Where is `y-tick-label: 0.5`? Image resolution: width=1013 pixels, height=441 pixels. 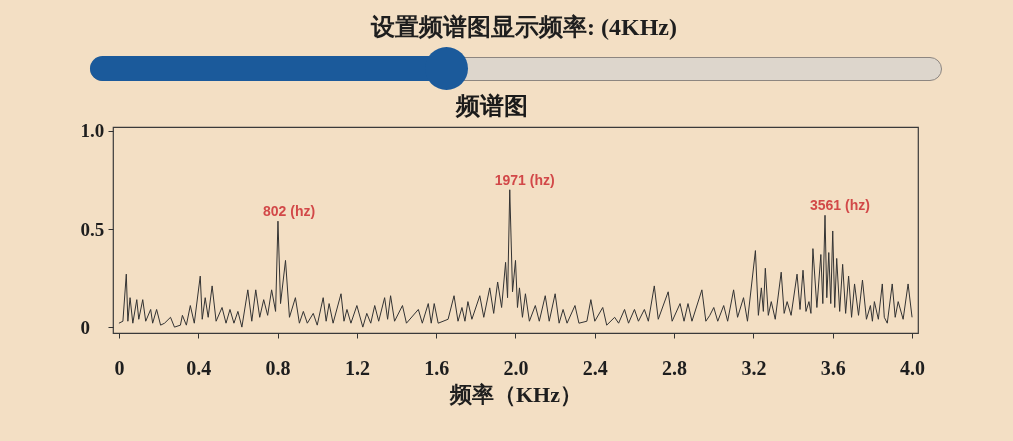 y-tick-label: 0.5 is located at coordinates (92, 229).